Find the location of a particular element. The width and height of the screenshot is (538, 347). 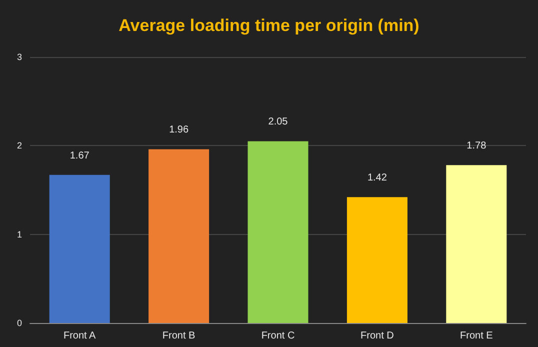

data-label: 2.05 is located at coordinates (278, 122).